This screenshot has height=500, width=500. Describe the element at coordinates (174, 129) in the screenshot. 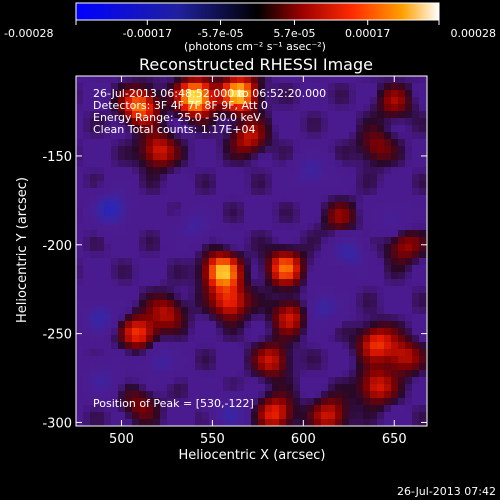

I see `annotation-clean-counts: Clean Total counts: 1.17E+04` at that location.